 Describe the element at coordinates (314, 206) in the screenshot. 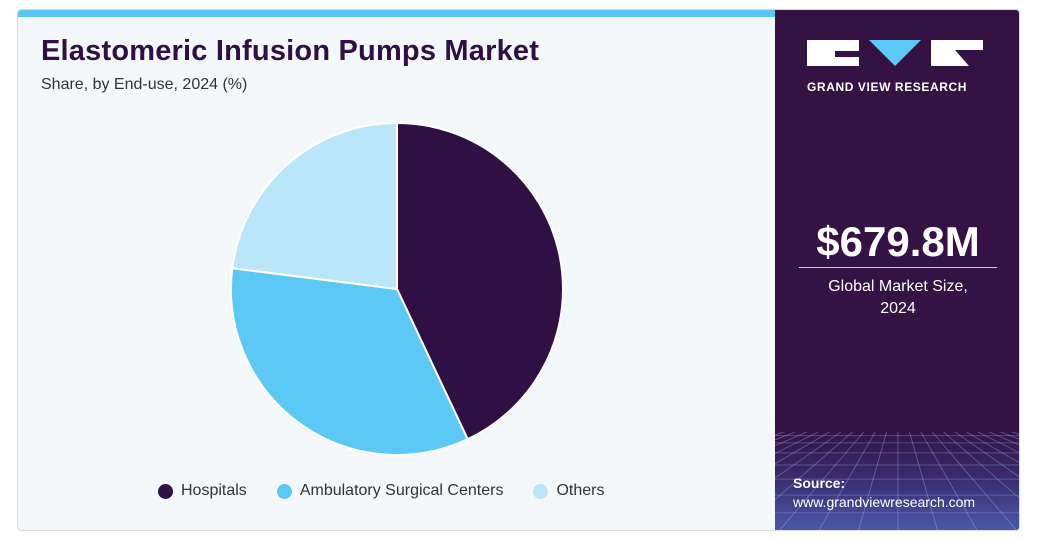

I see `pie-slice-others` at that location.